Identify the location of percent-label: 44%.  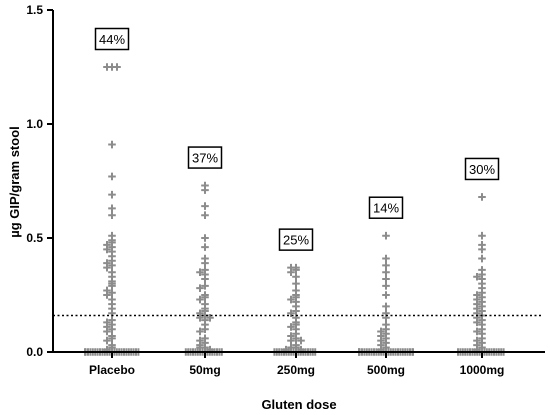
(112, 39).